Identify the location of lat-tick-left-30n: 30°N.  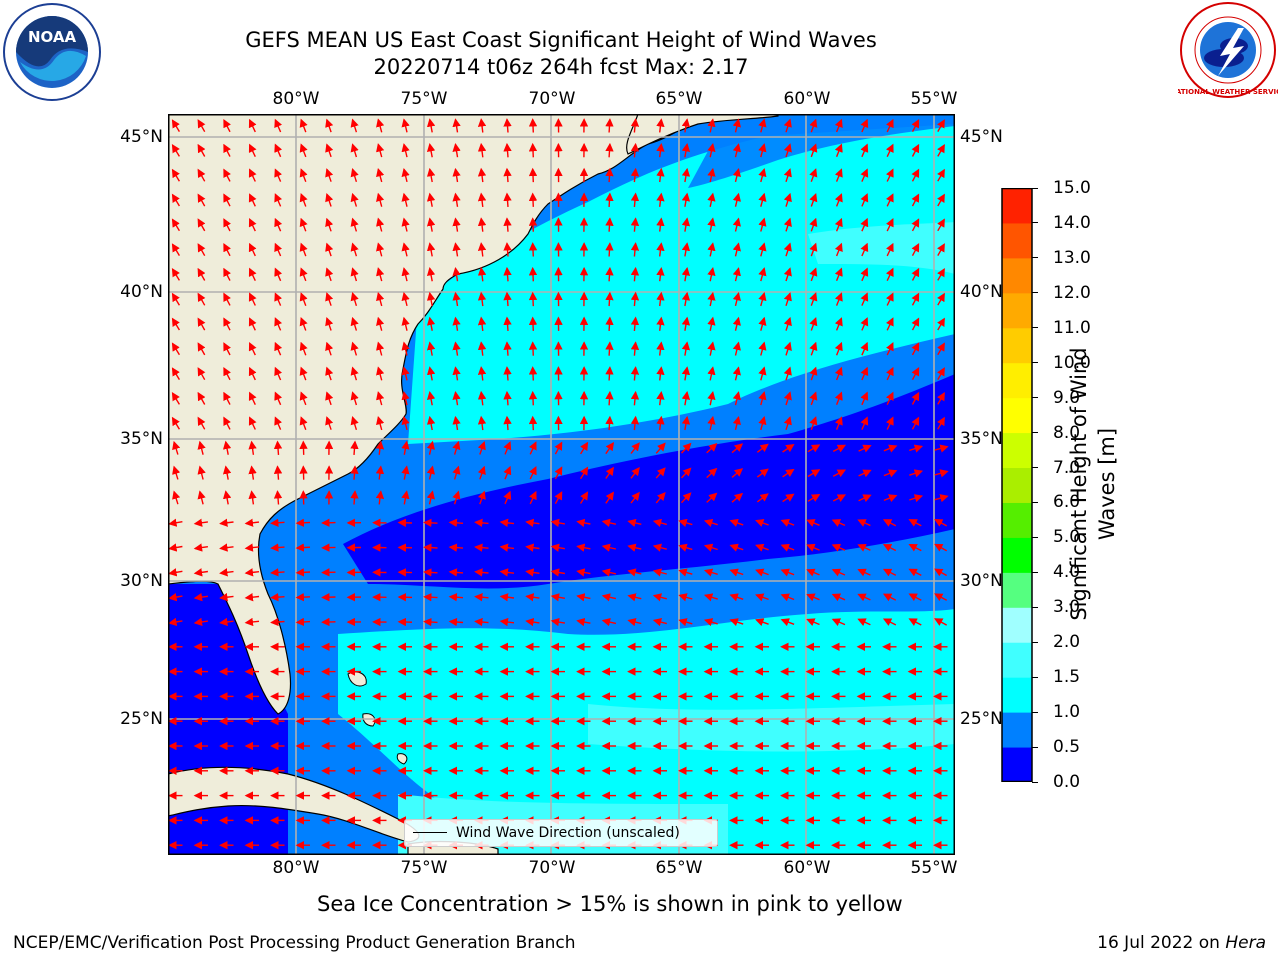
(141, 581).